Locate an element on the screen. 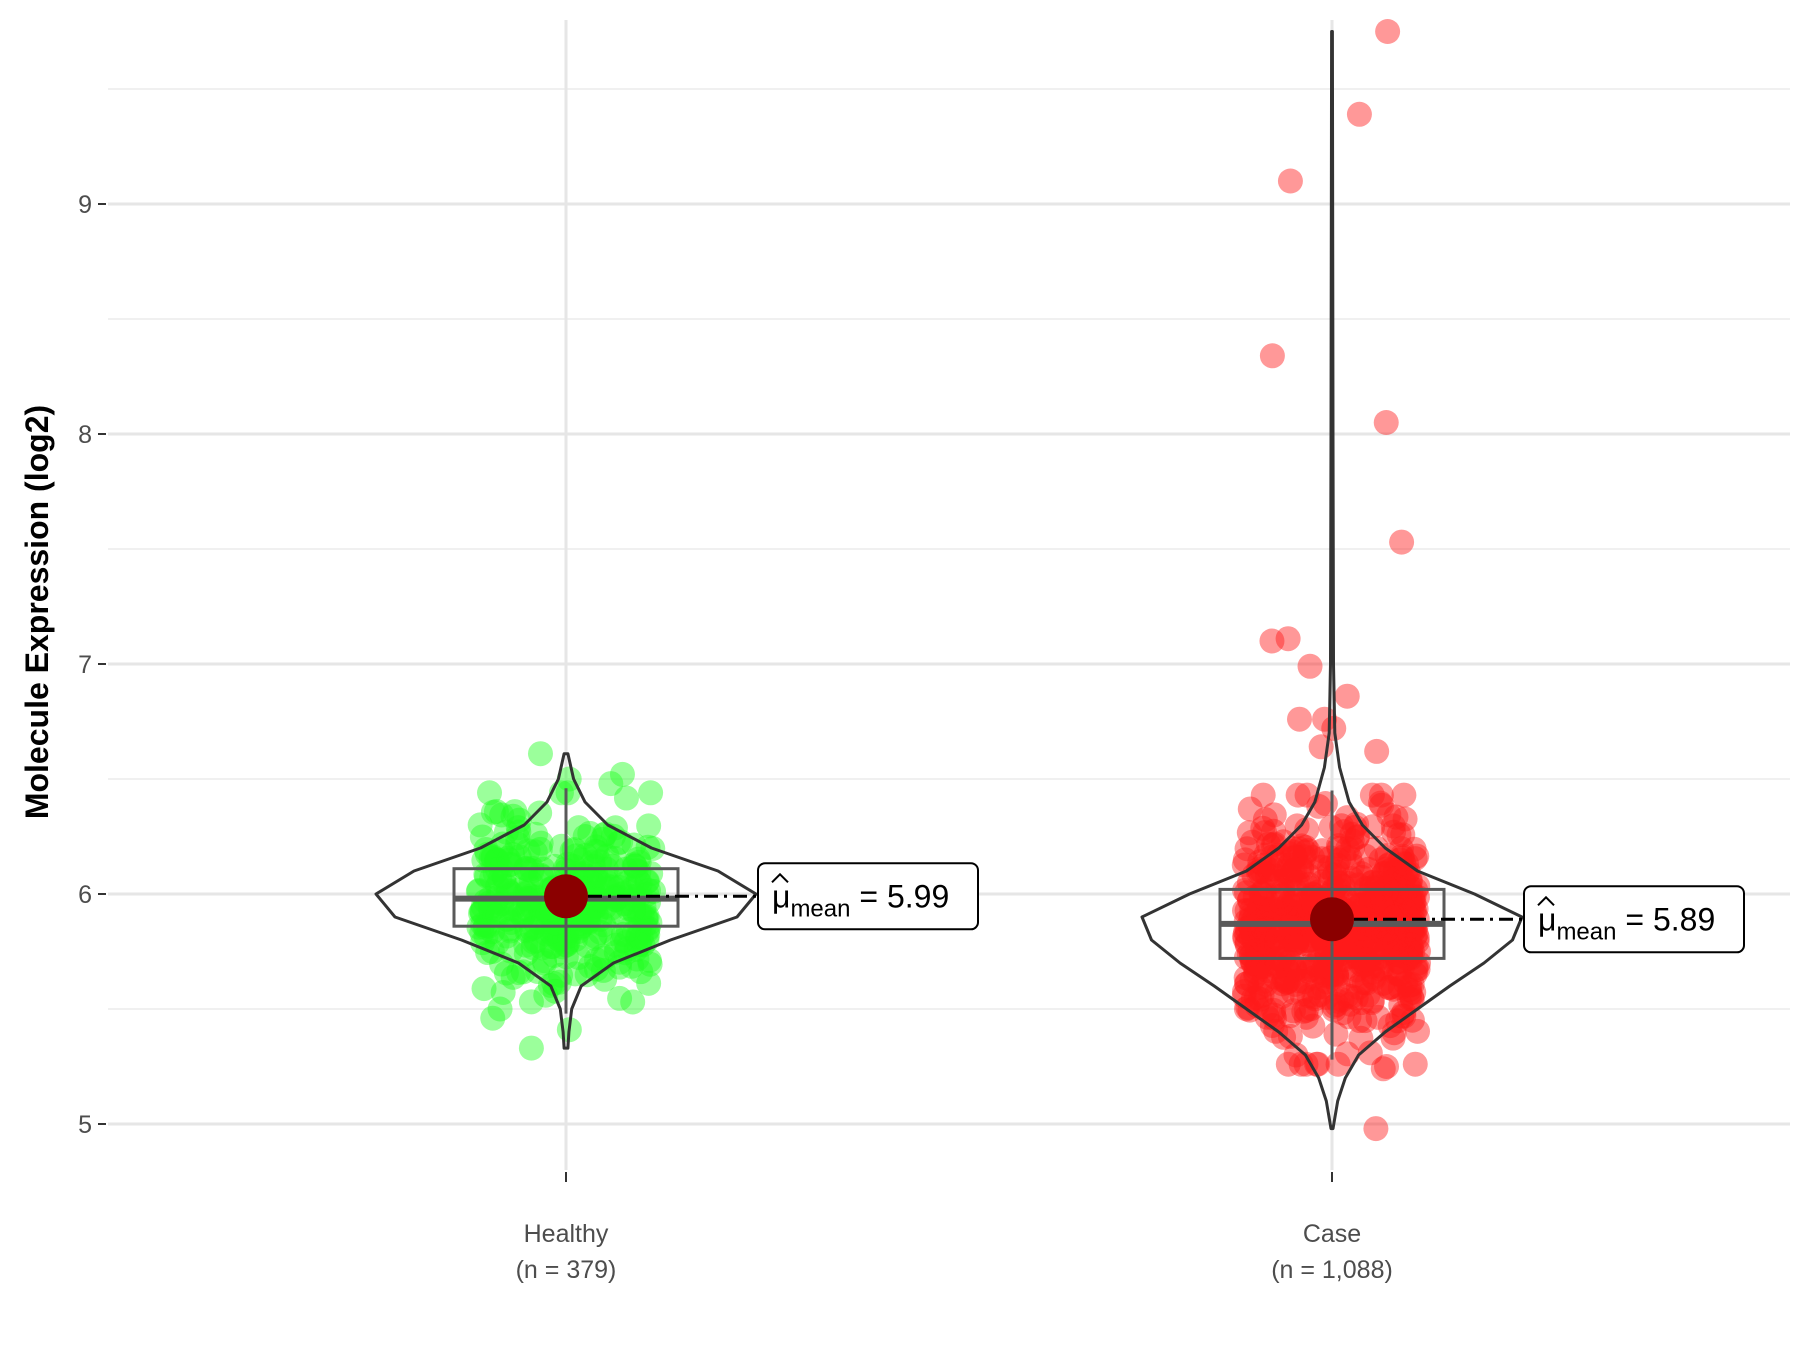  x-tick-count-label: (n = 379) is located at coordinates (566, 1270).